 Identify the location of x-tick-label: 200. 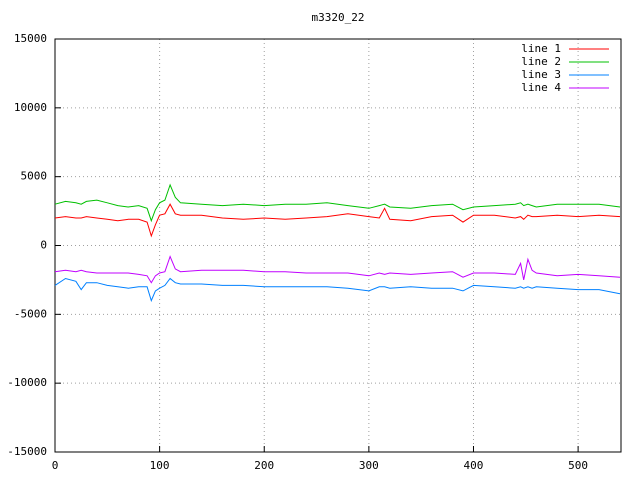
(264, 465).